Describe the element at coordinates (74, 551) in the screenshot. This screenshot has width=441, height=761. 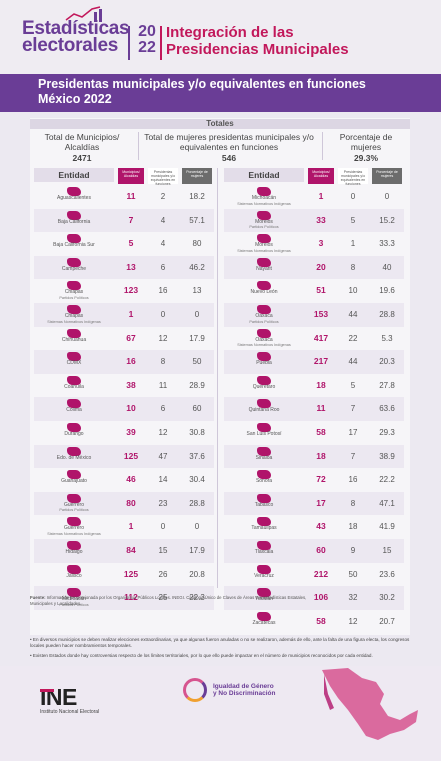
I see `entity-cell: Hidalgo` at that location.